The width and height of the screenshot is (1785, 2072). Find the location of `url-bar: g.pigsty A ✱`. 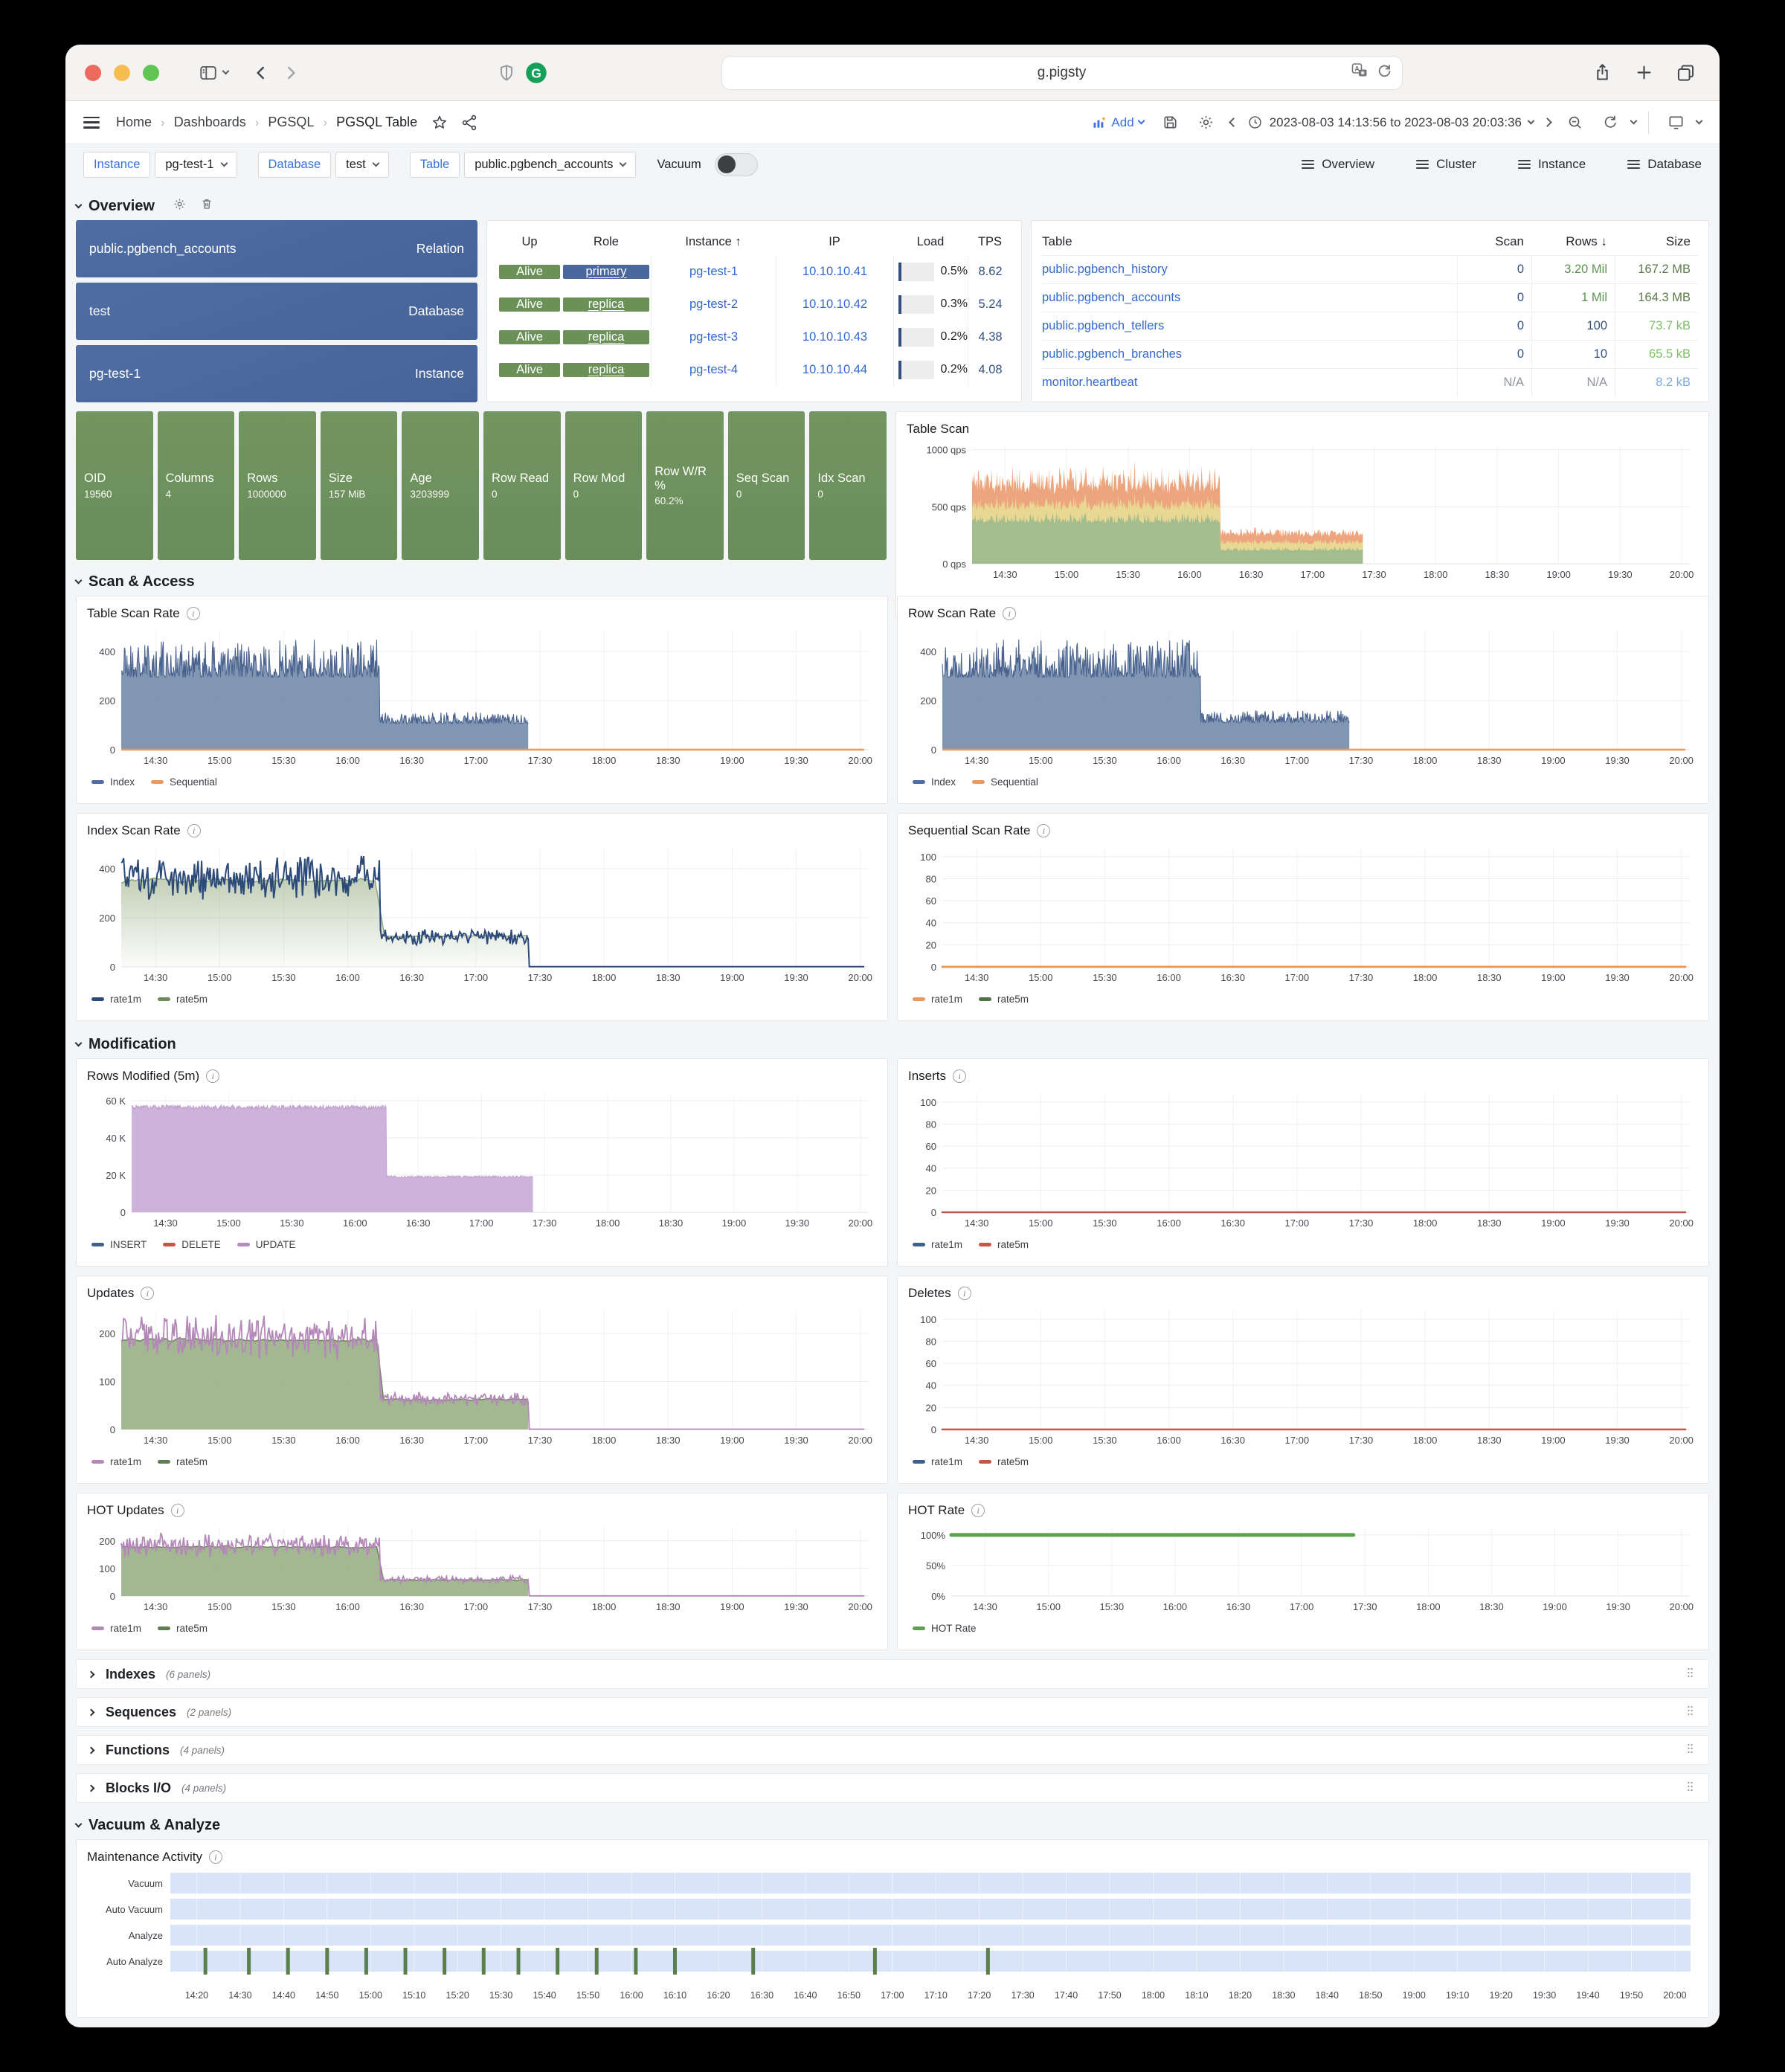

url-bar: g.pigsty A ✱ is located at coordinates (1062, 72).